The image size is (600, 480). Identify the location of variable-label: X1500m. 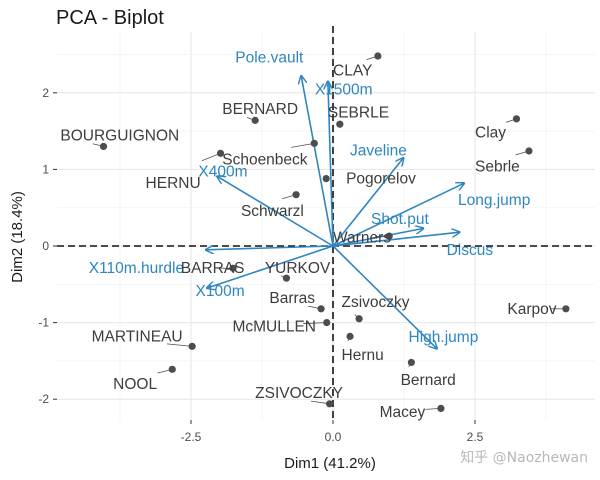
(344, 90).